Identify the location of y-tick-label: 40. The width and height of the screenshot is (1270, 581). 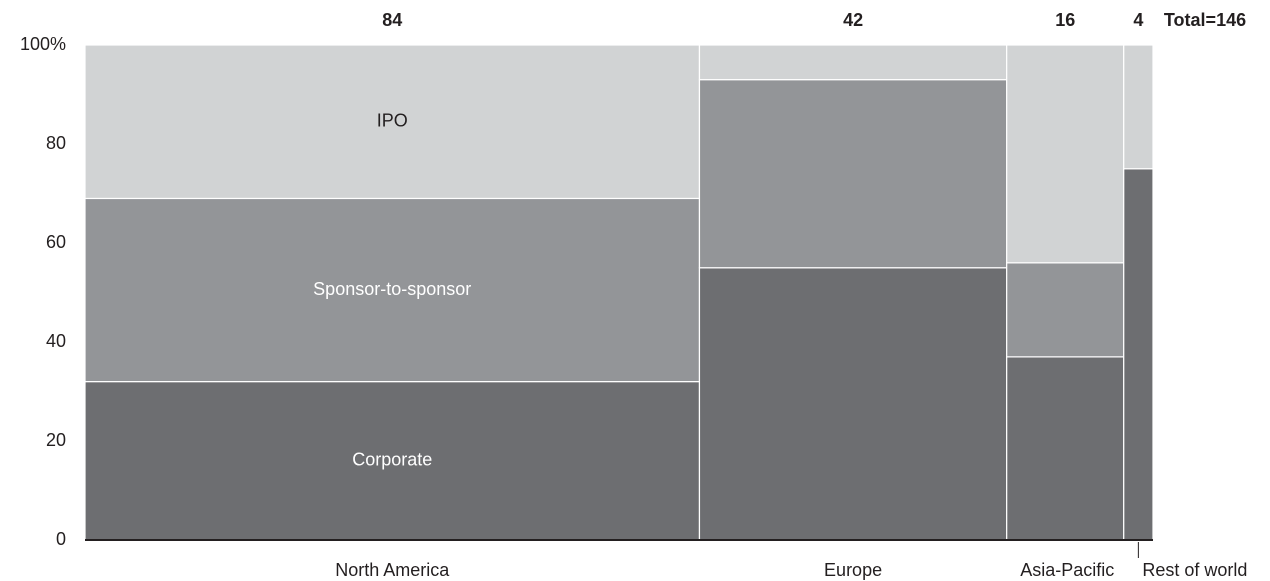
(56, 341).